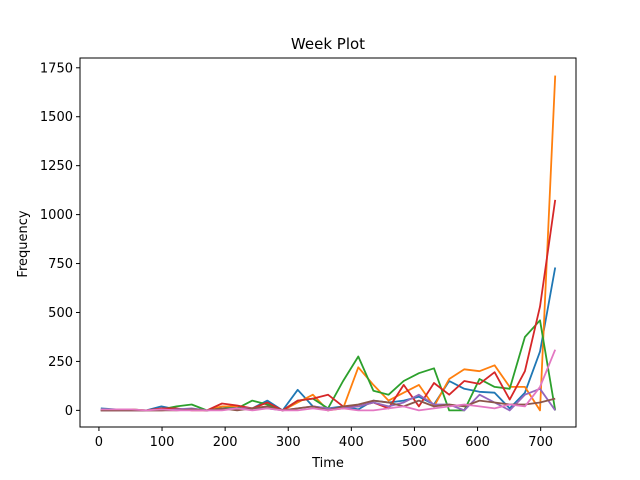  Describe the element at coordinates (56, 215) in the screenshot. I see `y-tick-label: 1000` at that location.